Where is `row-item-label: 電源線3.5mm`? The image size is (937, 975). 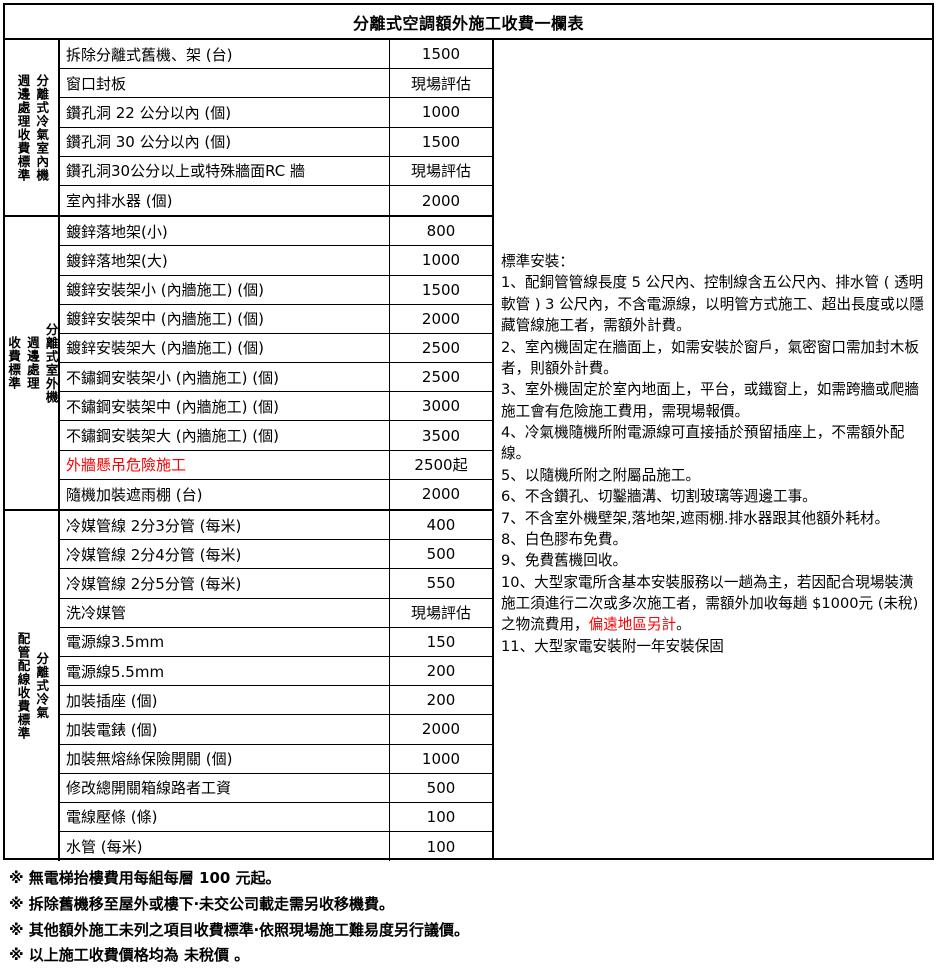 row-item-label: 電源線3.5mm is located at coordinates (225, 641).